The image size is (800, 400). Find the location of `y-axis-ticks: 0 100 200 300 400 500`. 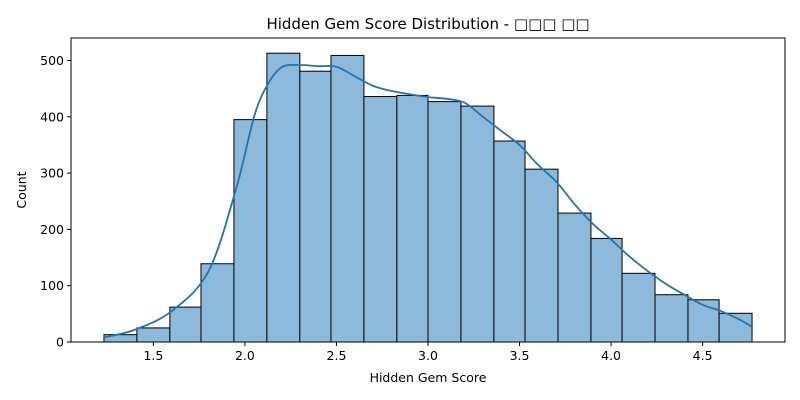

y-axis-ticks: 0 100 200 300 400 500 is located at coordinates (55, 201).